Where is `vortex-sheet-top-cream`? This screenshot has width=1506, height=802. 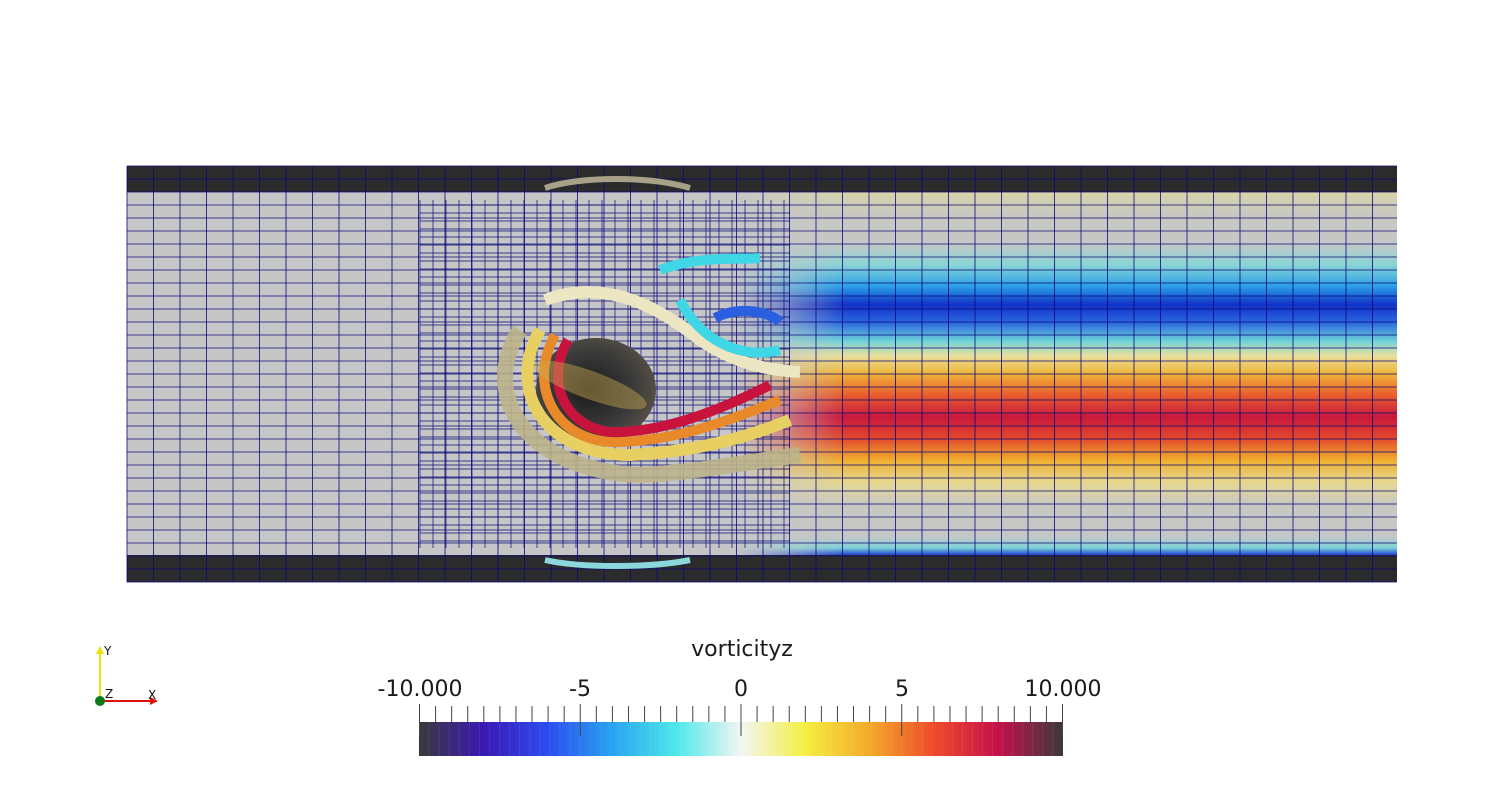 vortex-sheet-top-cream is located at coordinates (671, 332).